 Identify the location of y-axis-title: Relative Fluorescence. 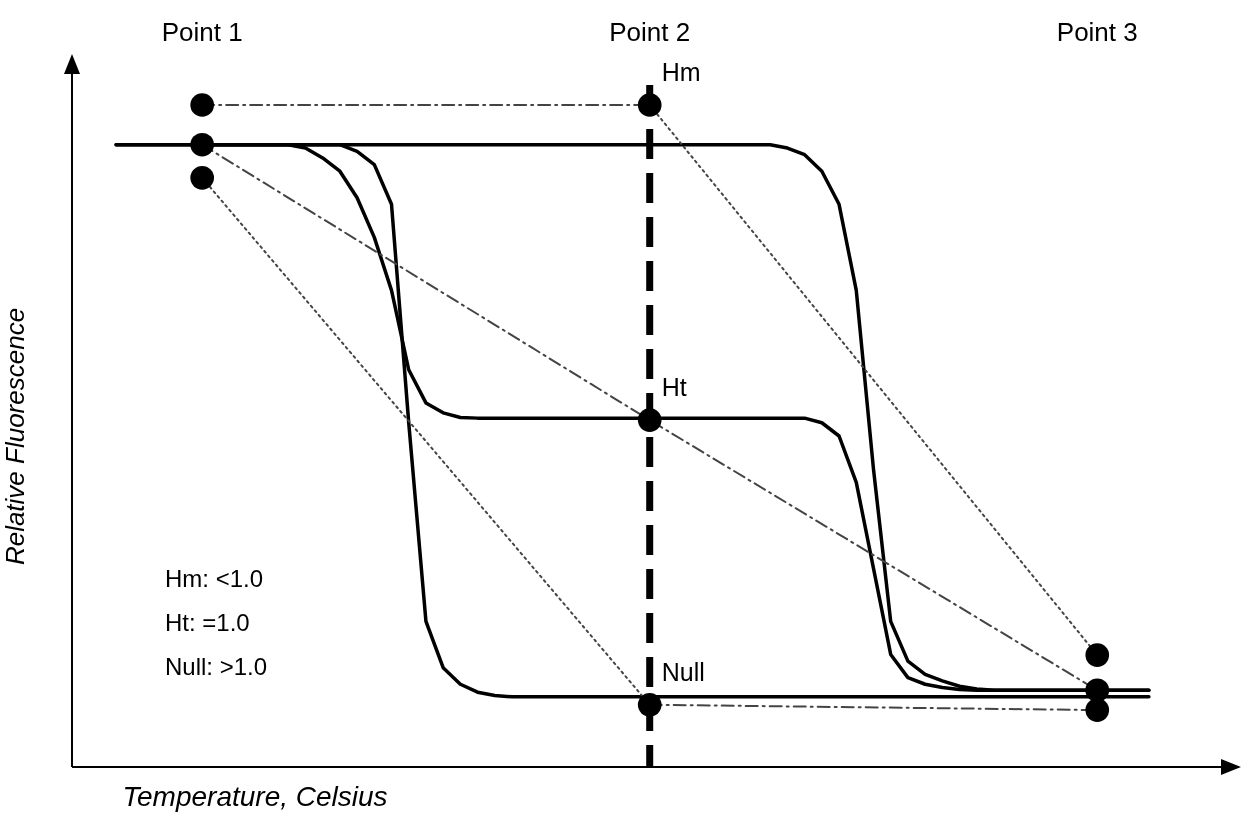
(15, 436).